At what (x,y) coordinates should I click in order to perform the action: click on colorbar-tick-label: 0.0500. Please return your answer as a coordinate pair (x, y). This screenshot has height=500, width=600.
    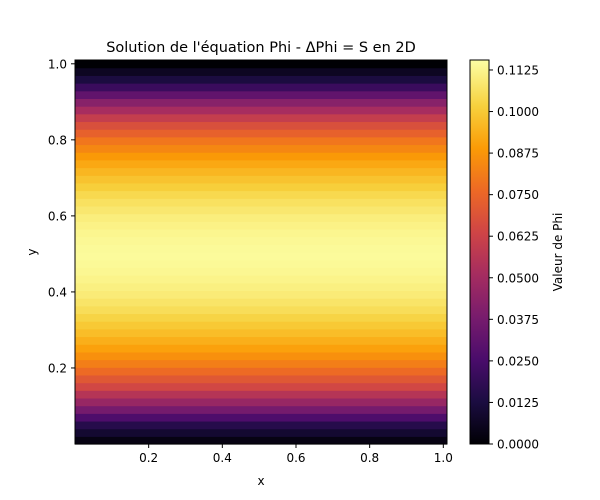
    Looking at the image, I should click on (518, 278).